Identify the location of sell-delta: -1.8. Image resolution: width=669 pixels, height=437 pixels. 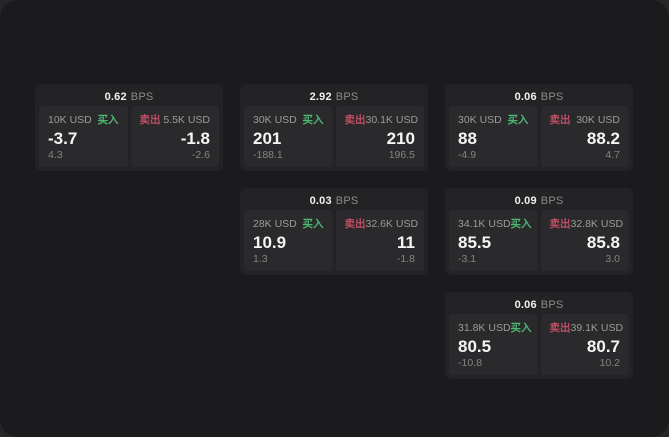
(405, 259).